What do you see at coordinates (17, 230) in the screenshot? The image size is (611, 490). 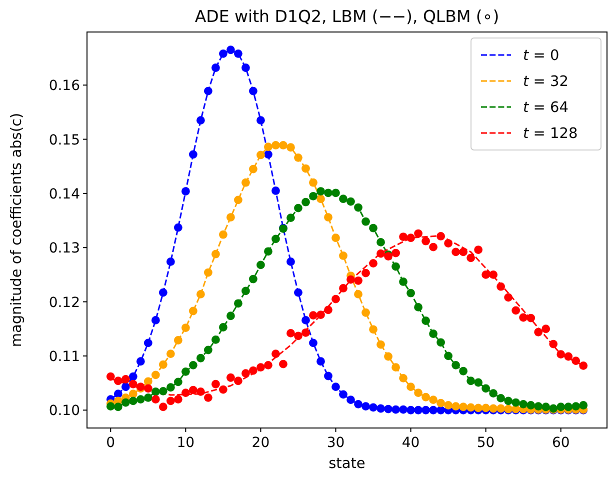 I see `y-axis-title: magnitude of coefficients abs(c)` at bounding box center [17, 230].